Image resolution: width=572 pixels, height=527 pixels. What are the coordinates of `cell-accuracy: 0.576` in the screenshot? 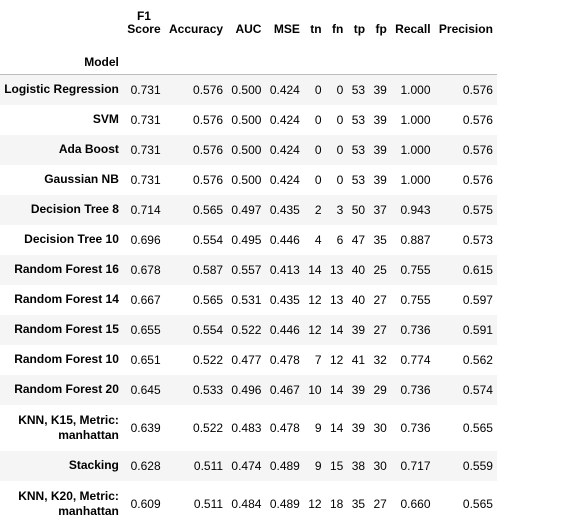 It's located at (208, 119).